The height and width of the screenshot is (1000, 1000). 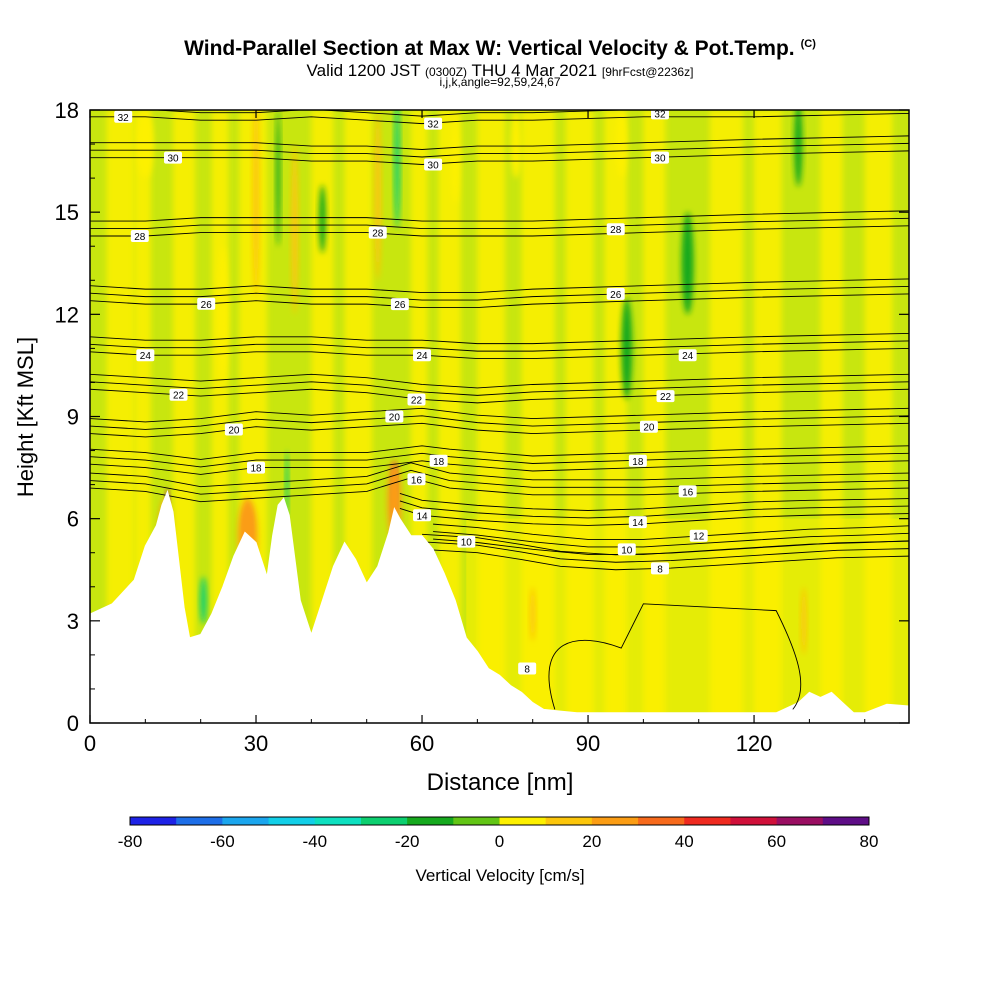 What do you see at coordinates (73, 417) in the screenshot?
I see `y-tick-label: 9` at bounding box center [73, 417].